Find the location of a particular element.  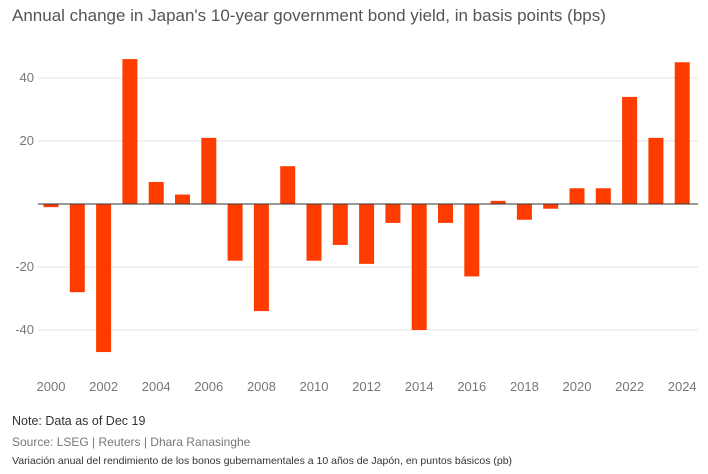

x-tick-label: 2002 is located at coordinates (103, 386).